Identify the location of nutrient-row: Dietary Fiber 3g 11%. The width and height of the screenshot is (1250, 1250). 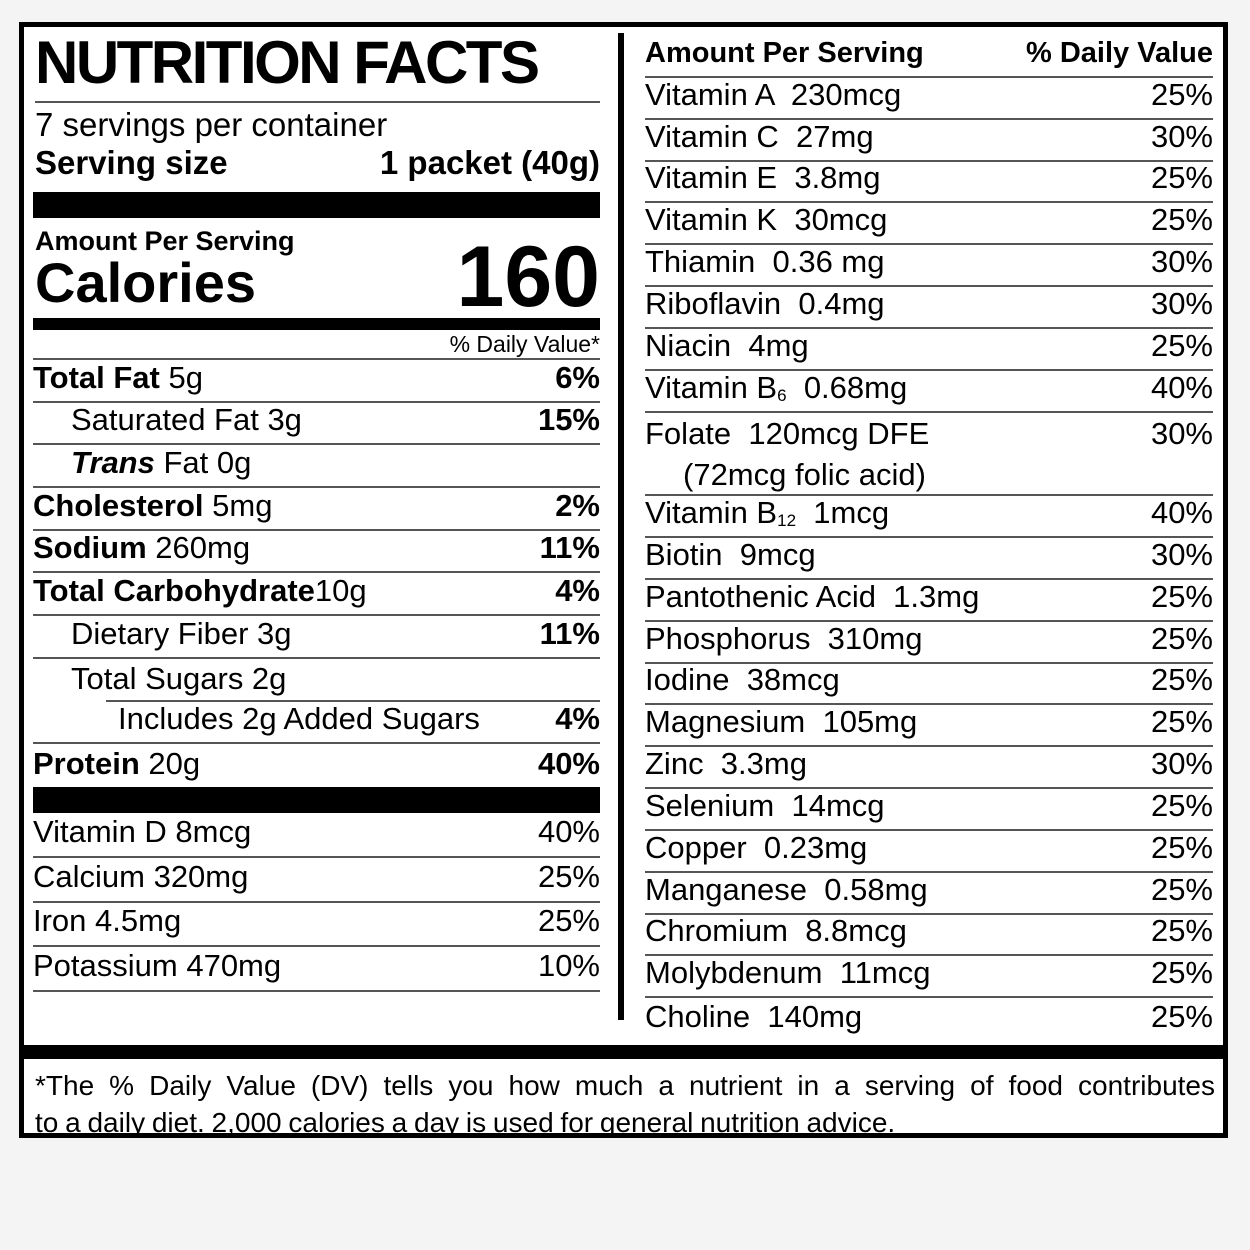
(316, 637).